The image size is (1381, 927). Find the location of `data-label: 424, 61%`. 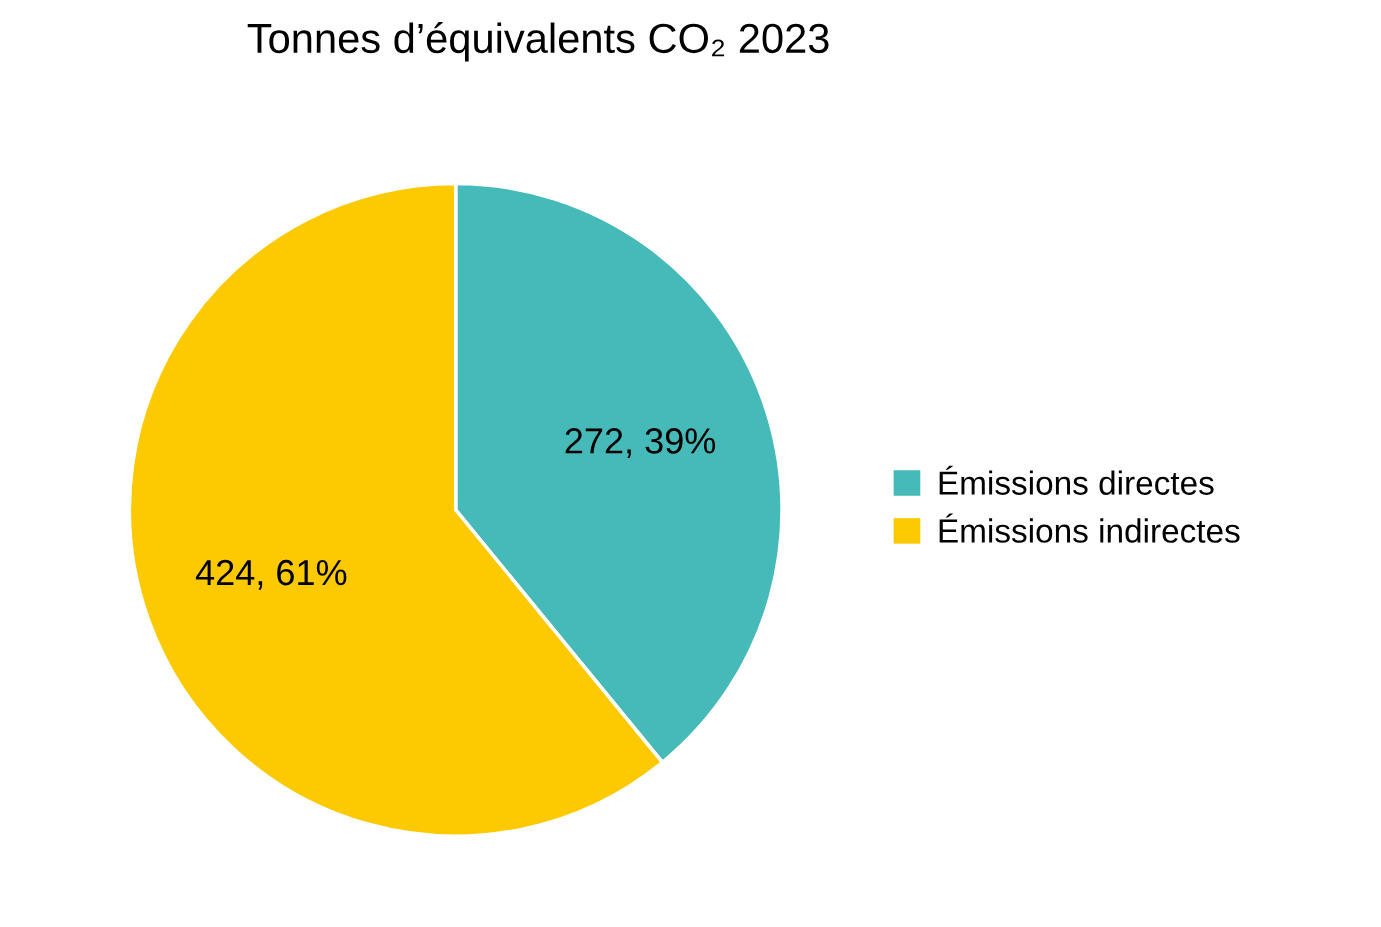

data-label: 424, 61% is located at coordinates (271, 574).